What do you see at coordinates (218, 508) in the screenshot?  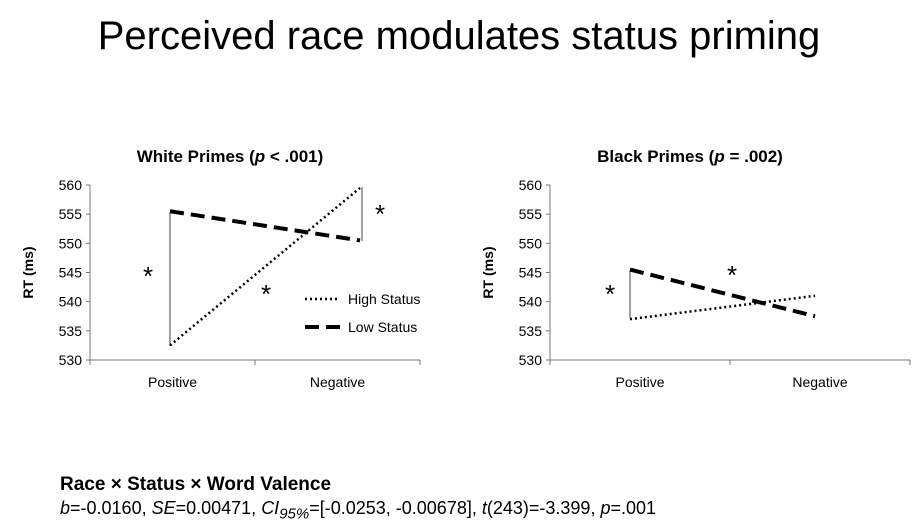 I see `stat-se-value: =0.00471,` at bounding box center [218, 508].